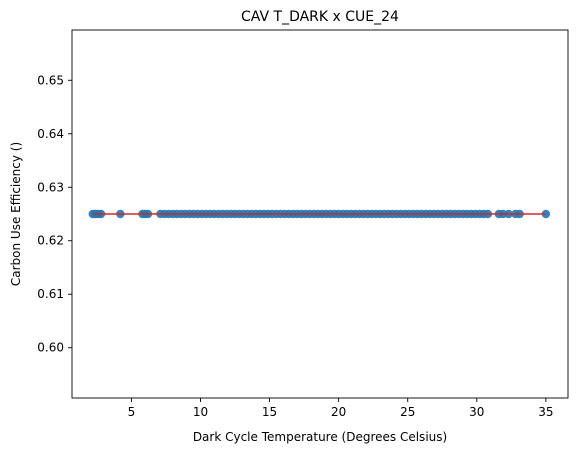  What do you see at coordinates (50, 80) in the screenshot?
I see `y-tick-label: 0.65` at bounding box center [50, 80].